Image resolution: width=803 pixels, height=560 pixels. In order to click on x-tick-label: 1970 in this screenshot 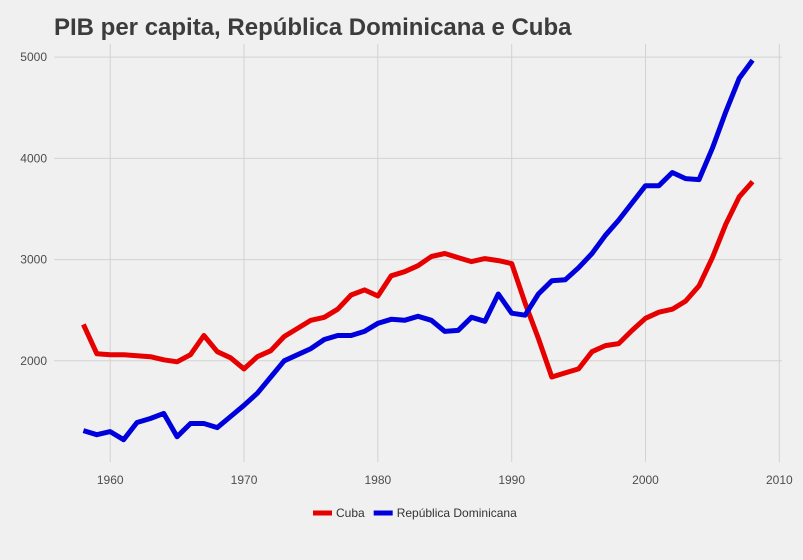, I will do `click(244, 480)`.